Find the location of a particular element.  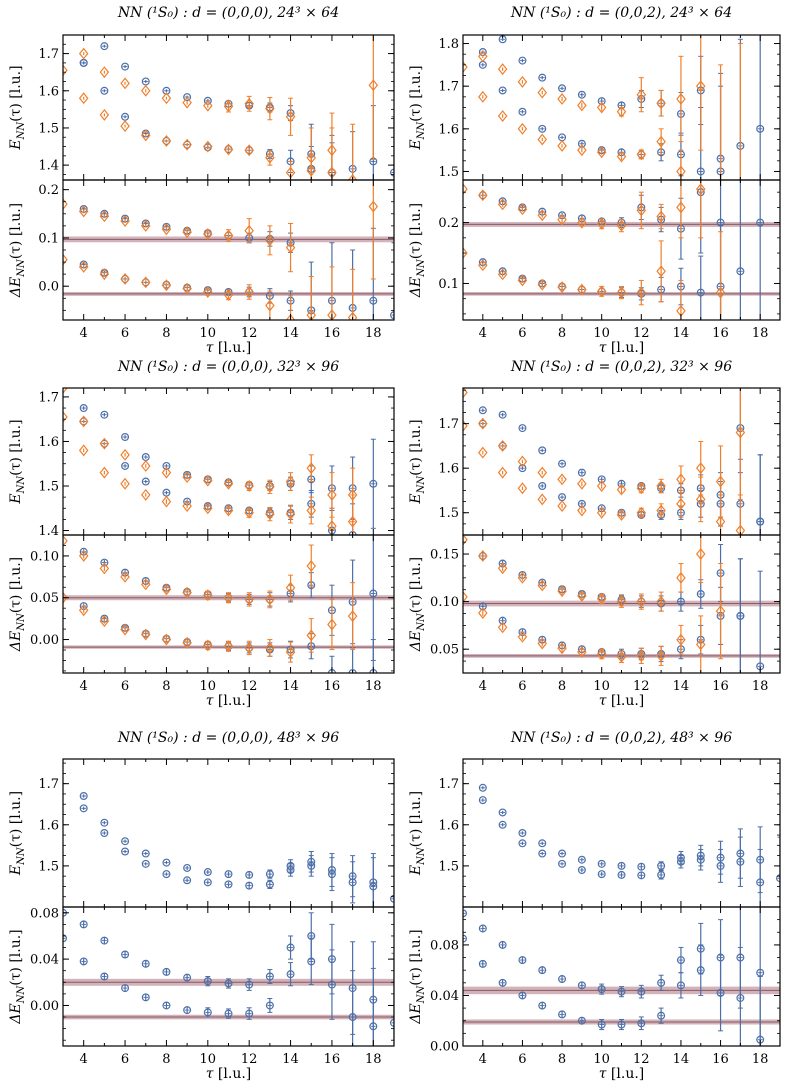

series-blue-lower is located at coordinates (218, 476).